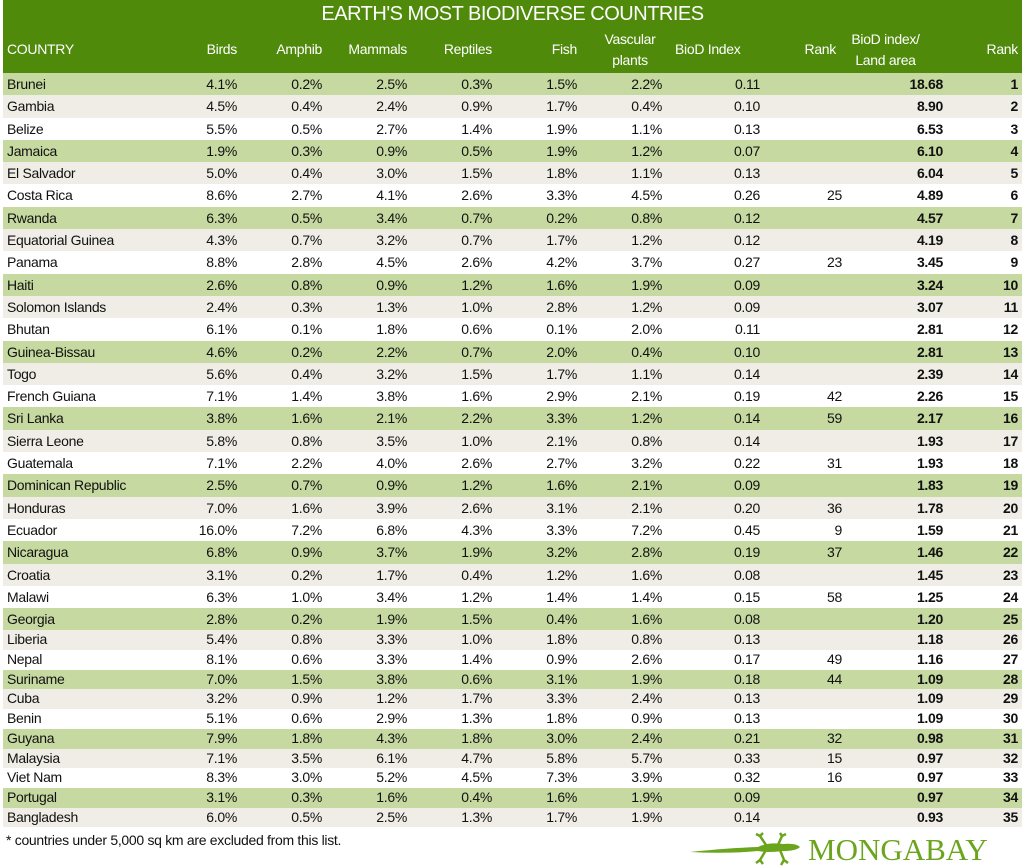 Image resolution: width=1024 pixels, height=868 pixels. I want to click on col-header-amphib: Amphib, so click(299, 49).